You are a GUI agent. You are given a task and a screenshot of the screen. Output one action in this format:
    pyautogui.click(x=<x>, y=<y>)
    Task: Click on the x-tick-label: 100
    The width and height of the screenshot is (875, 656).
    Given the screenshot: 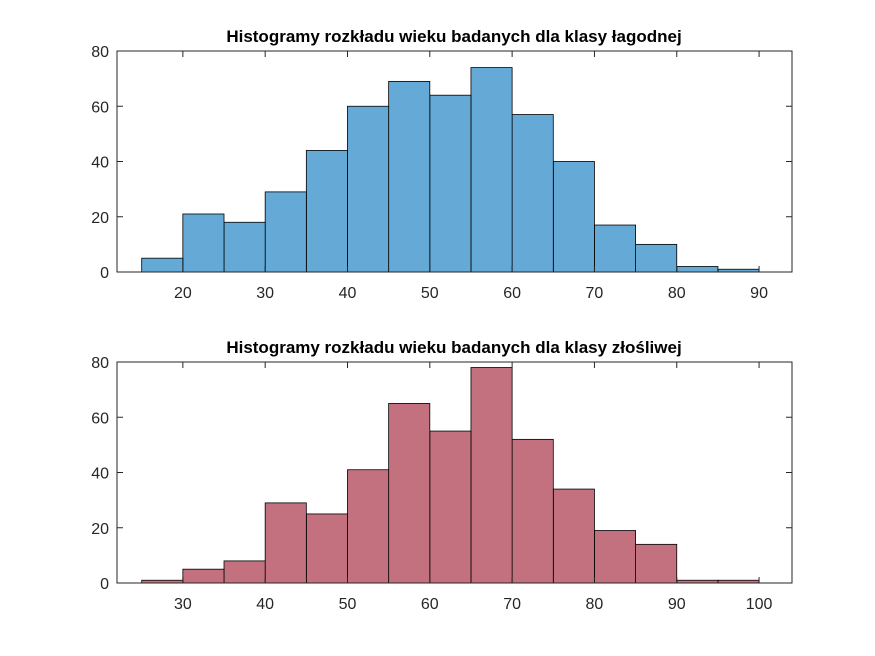 What is the action you would take?
    pyautogui.click(x=759, y=604)
    